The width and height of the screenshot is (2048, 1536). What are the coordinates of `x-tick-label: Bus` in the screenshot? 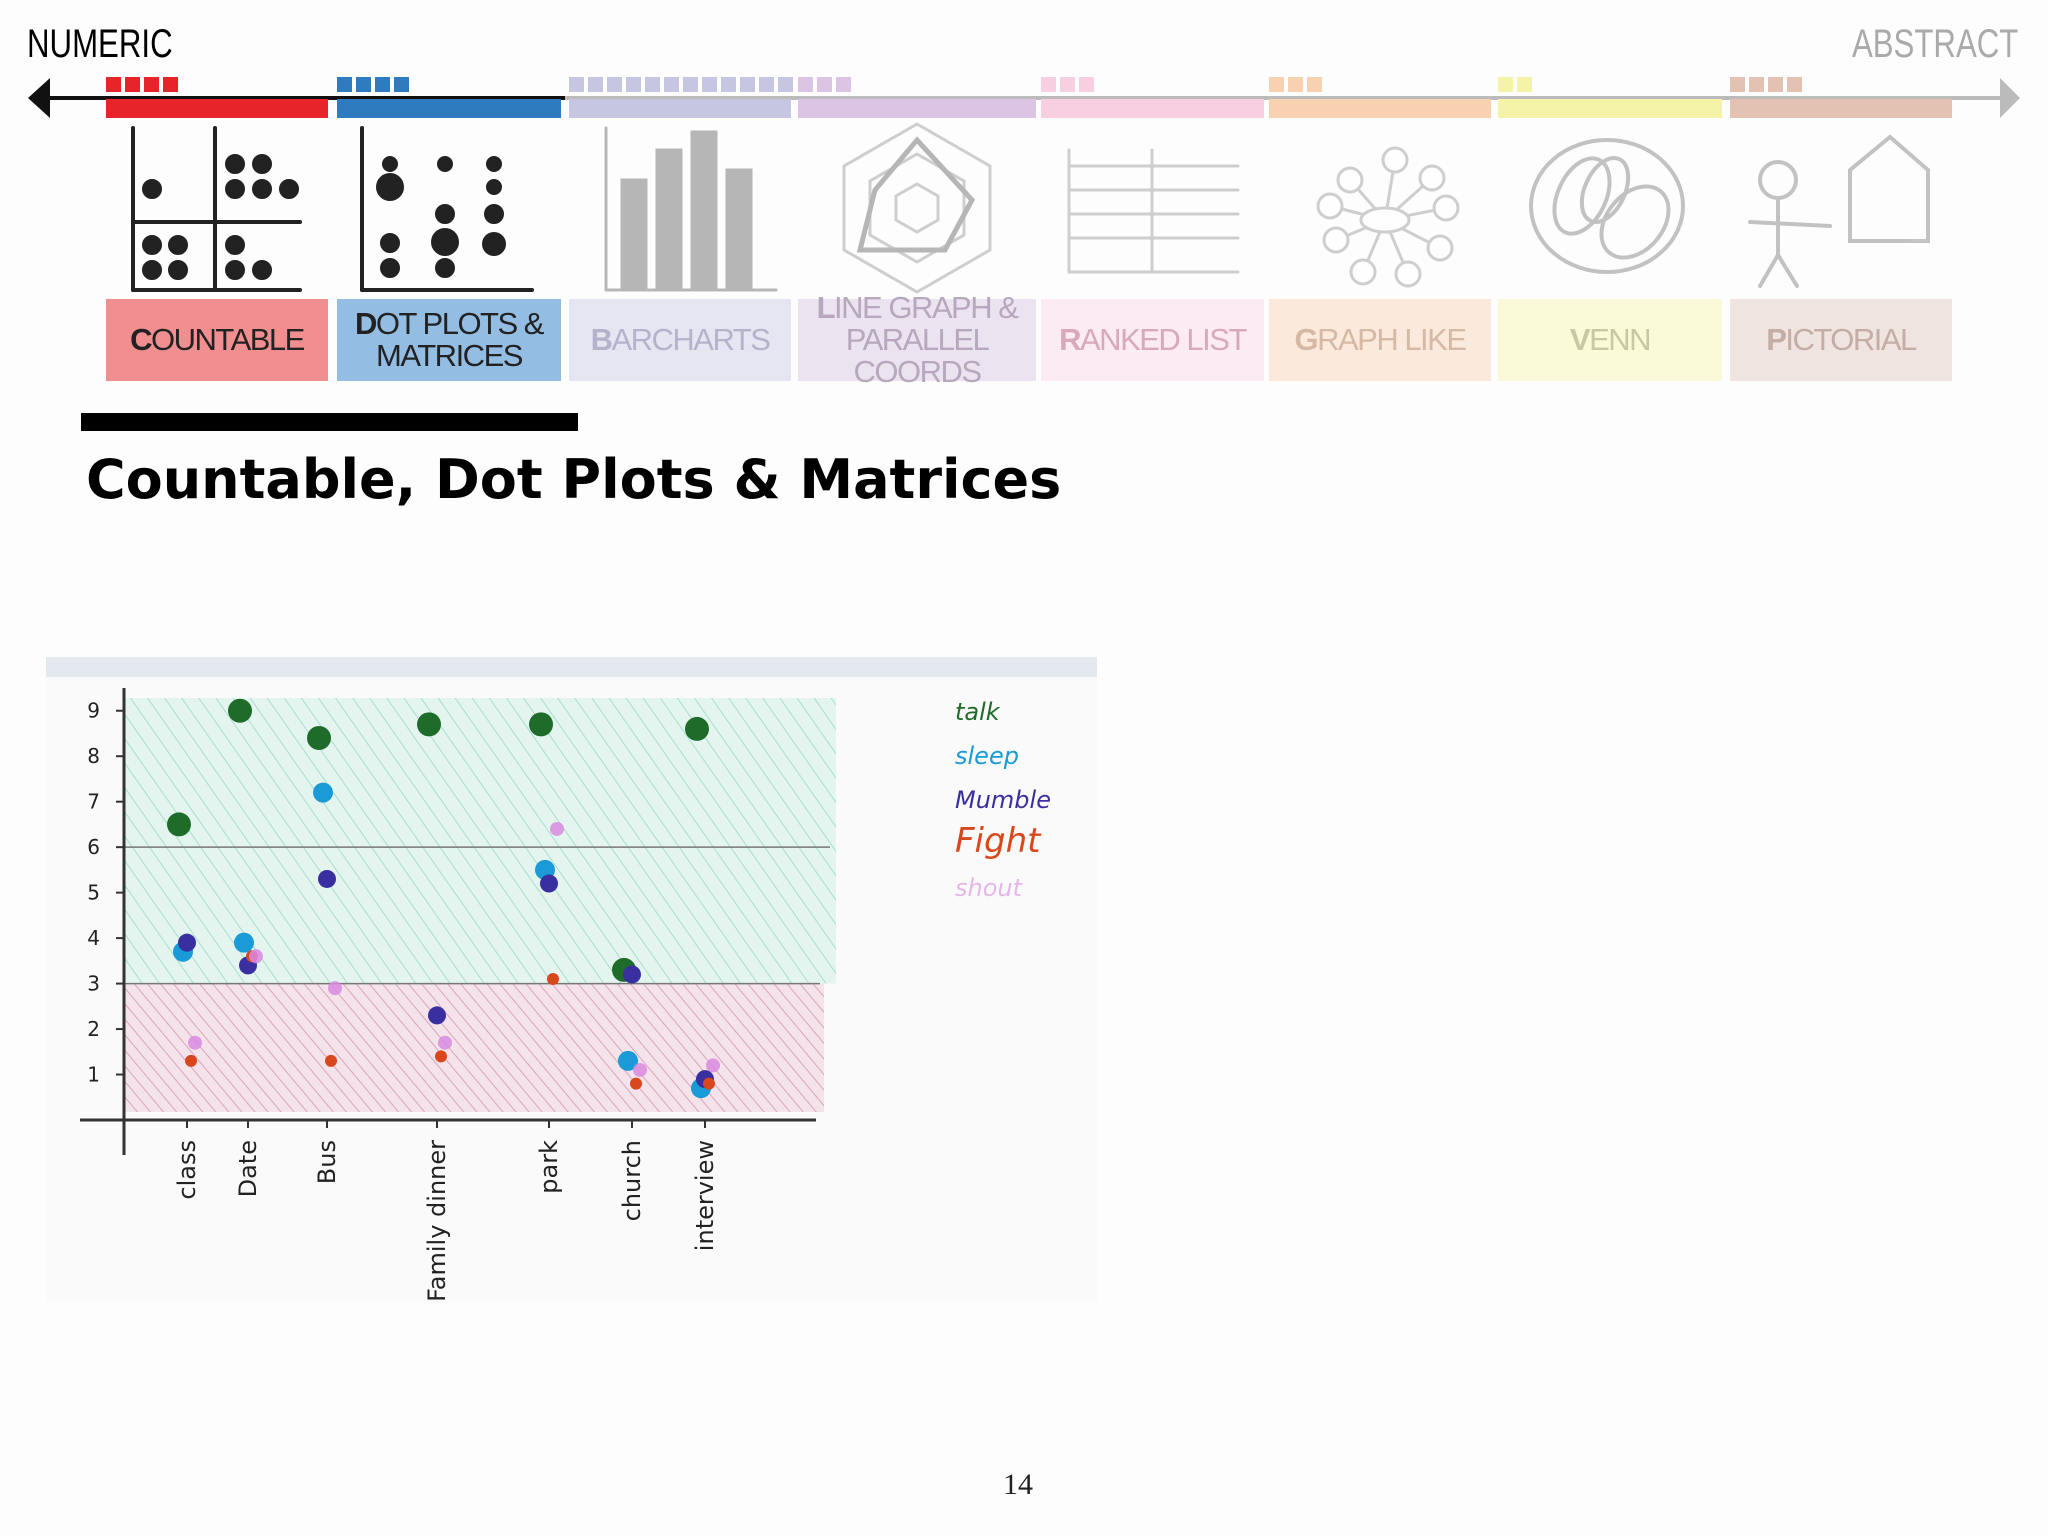 It's located at (327, 1162).